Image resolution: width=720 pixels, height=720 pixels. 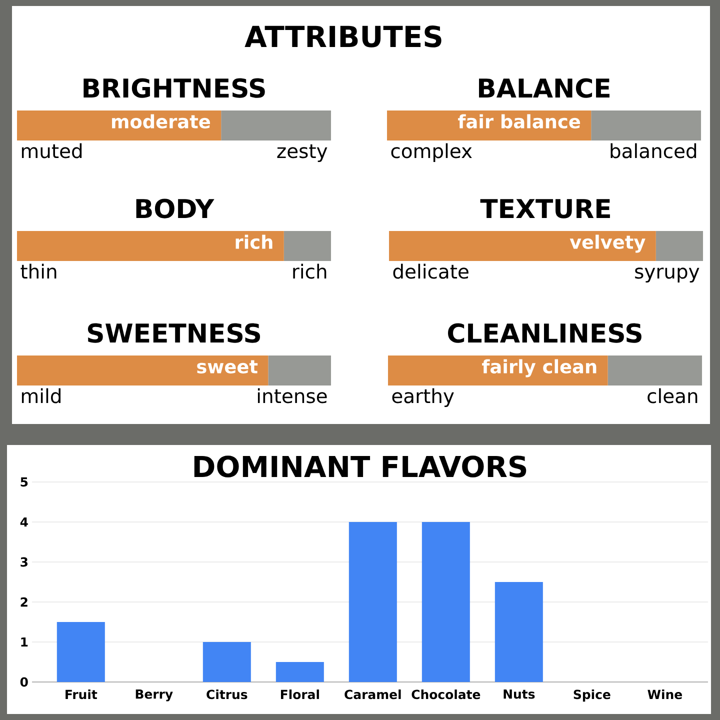 I want to click on annotation: sweet, so click(x=227, y=367).